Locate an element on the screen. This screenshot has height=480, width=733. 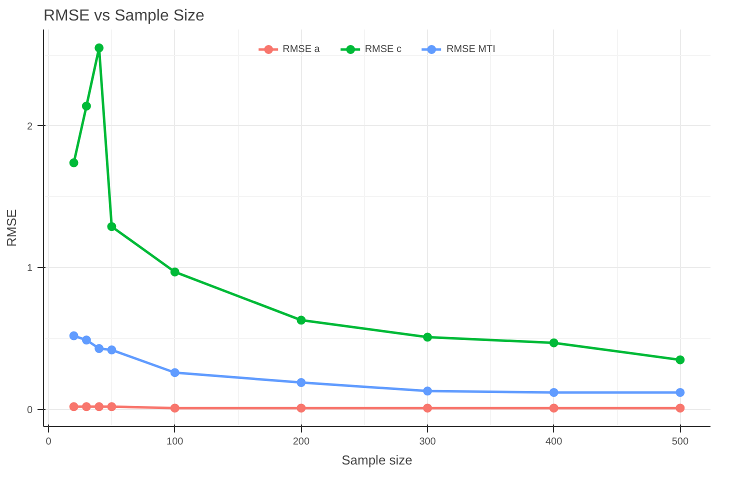
x-tick-label: 100 is located at coordinates (175, 442).